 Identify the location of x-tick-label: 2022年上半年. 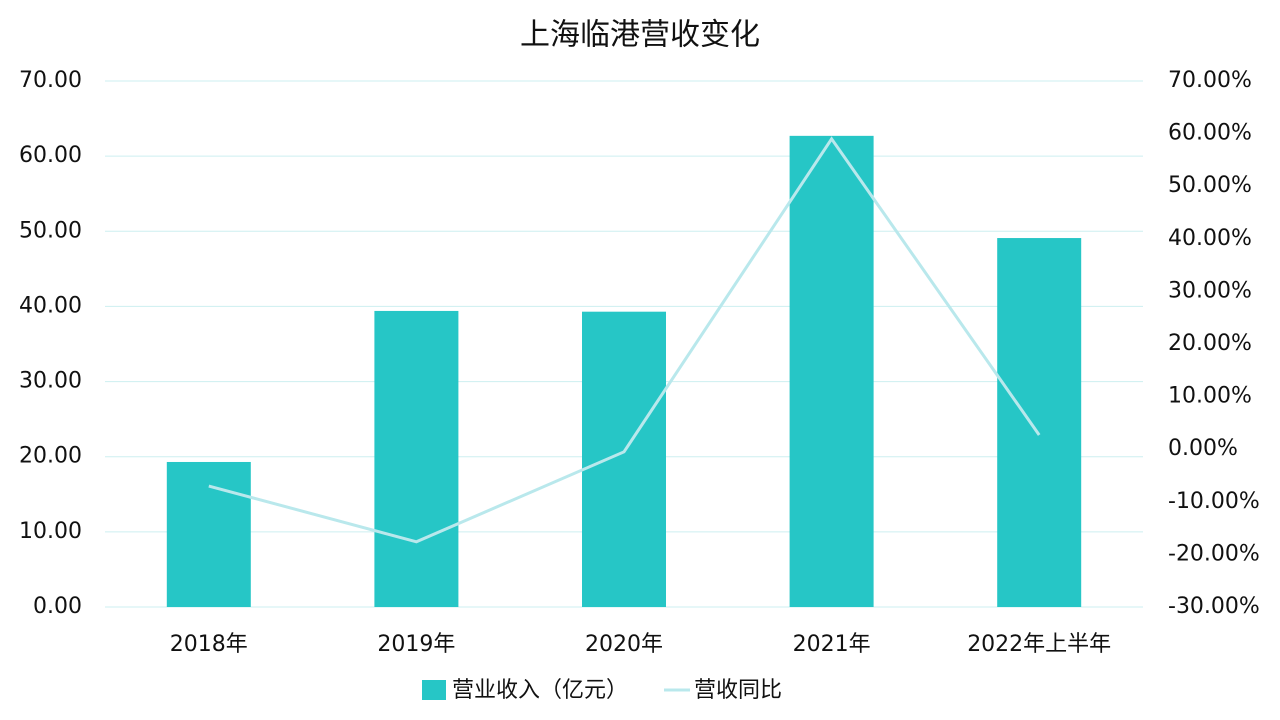
(1039, 644).